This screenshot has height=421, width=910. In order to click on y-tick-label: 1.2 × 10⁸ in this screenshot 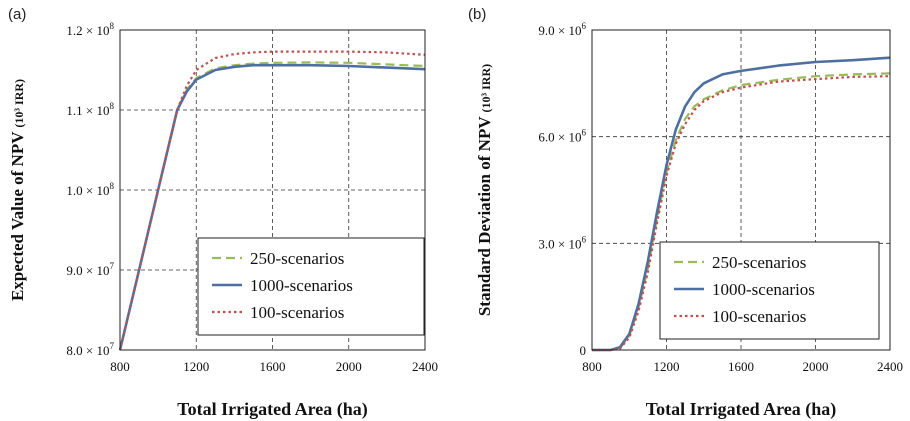, I will do `click(90, 29)`.